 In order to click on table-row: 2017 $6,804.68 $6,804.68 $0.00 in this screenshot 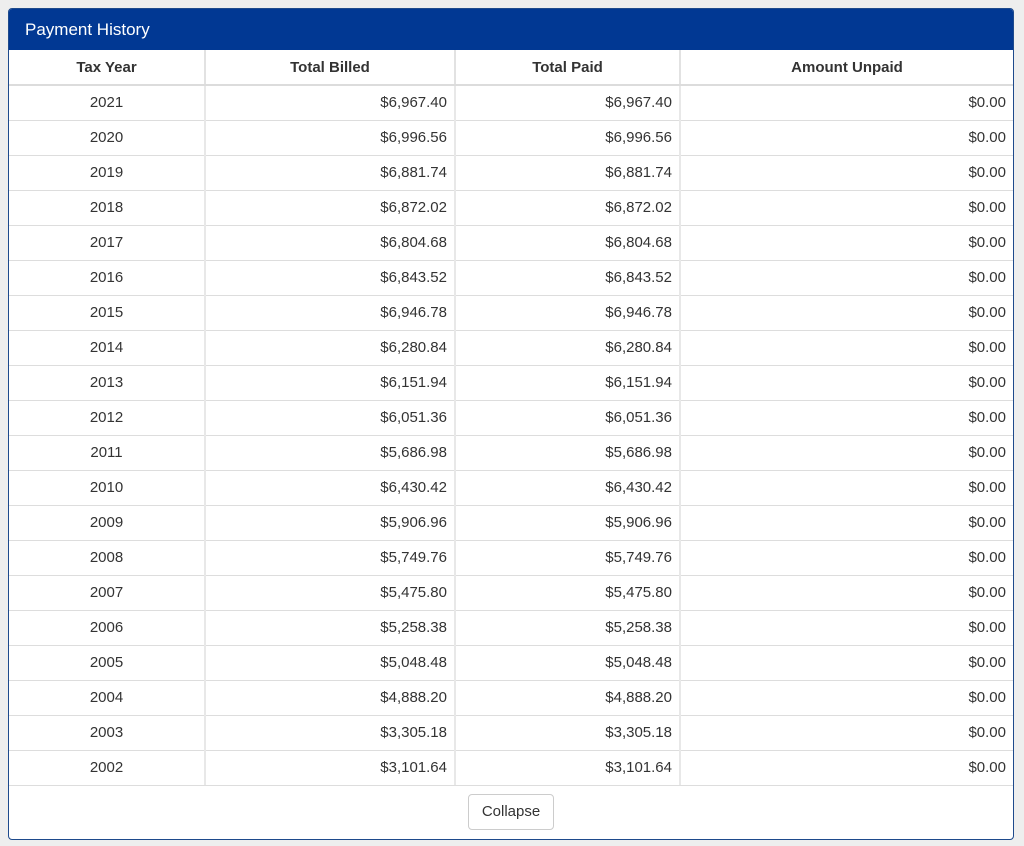, I will do `click(511, 242)`.